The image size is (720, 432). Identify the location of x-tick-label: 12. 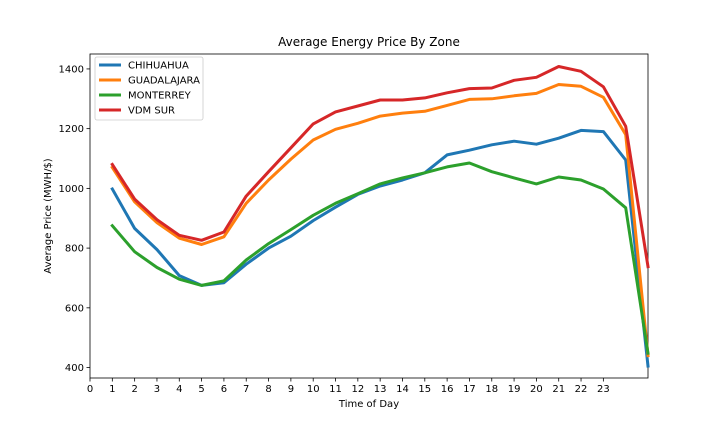
(357, 389).